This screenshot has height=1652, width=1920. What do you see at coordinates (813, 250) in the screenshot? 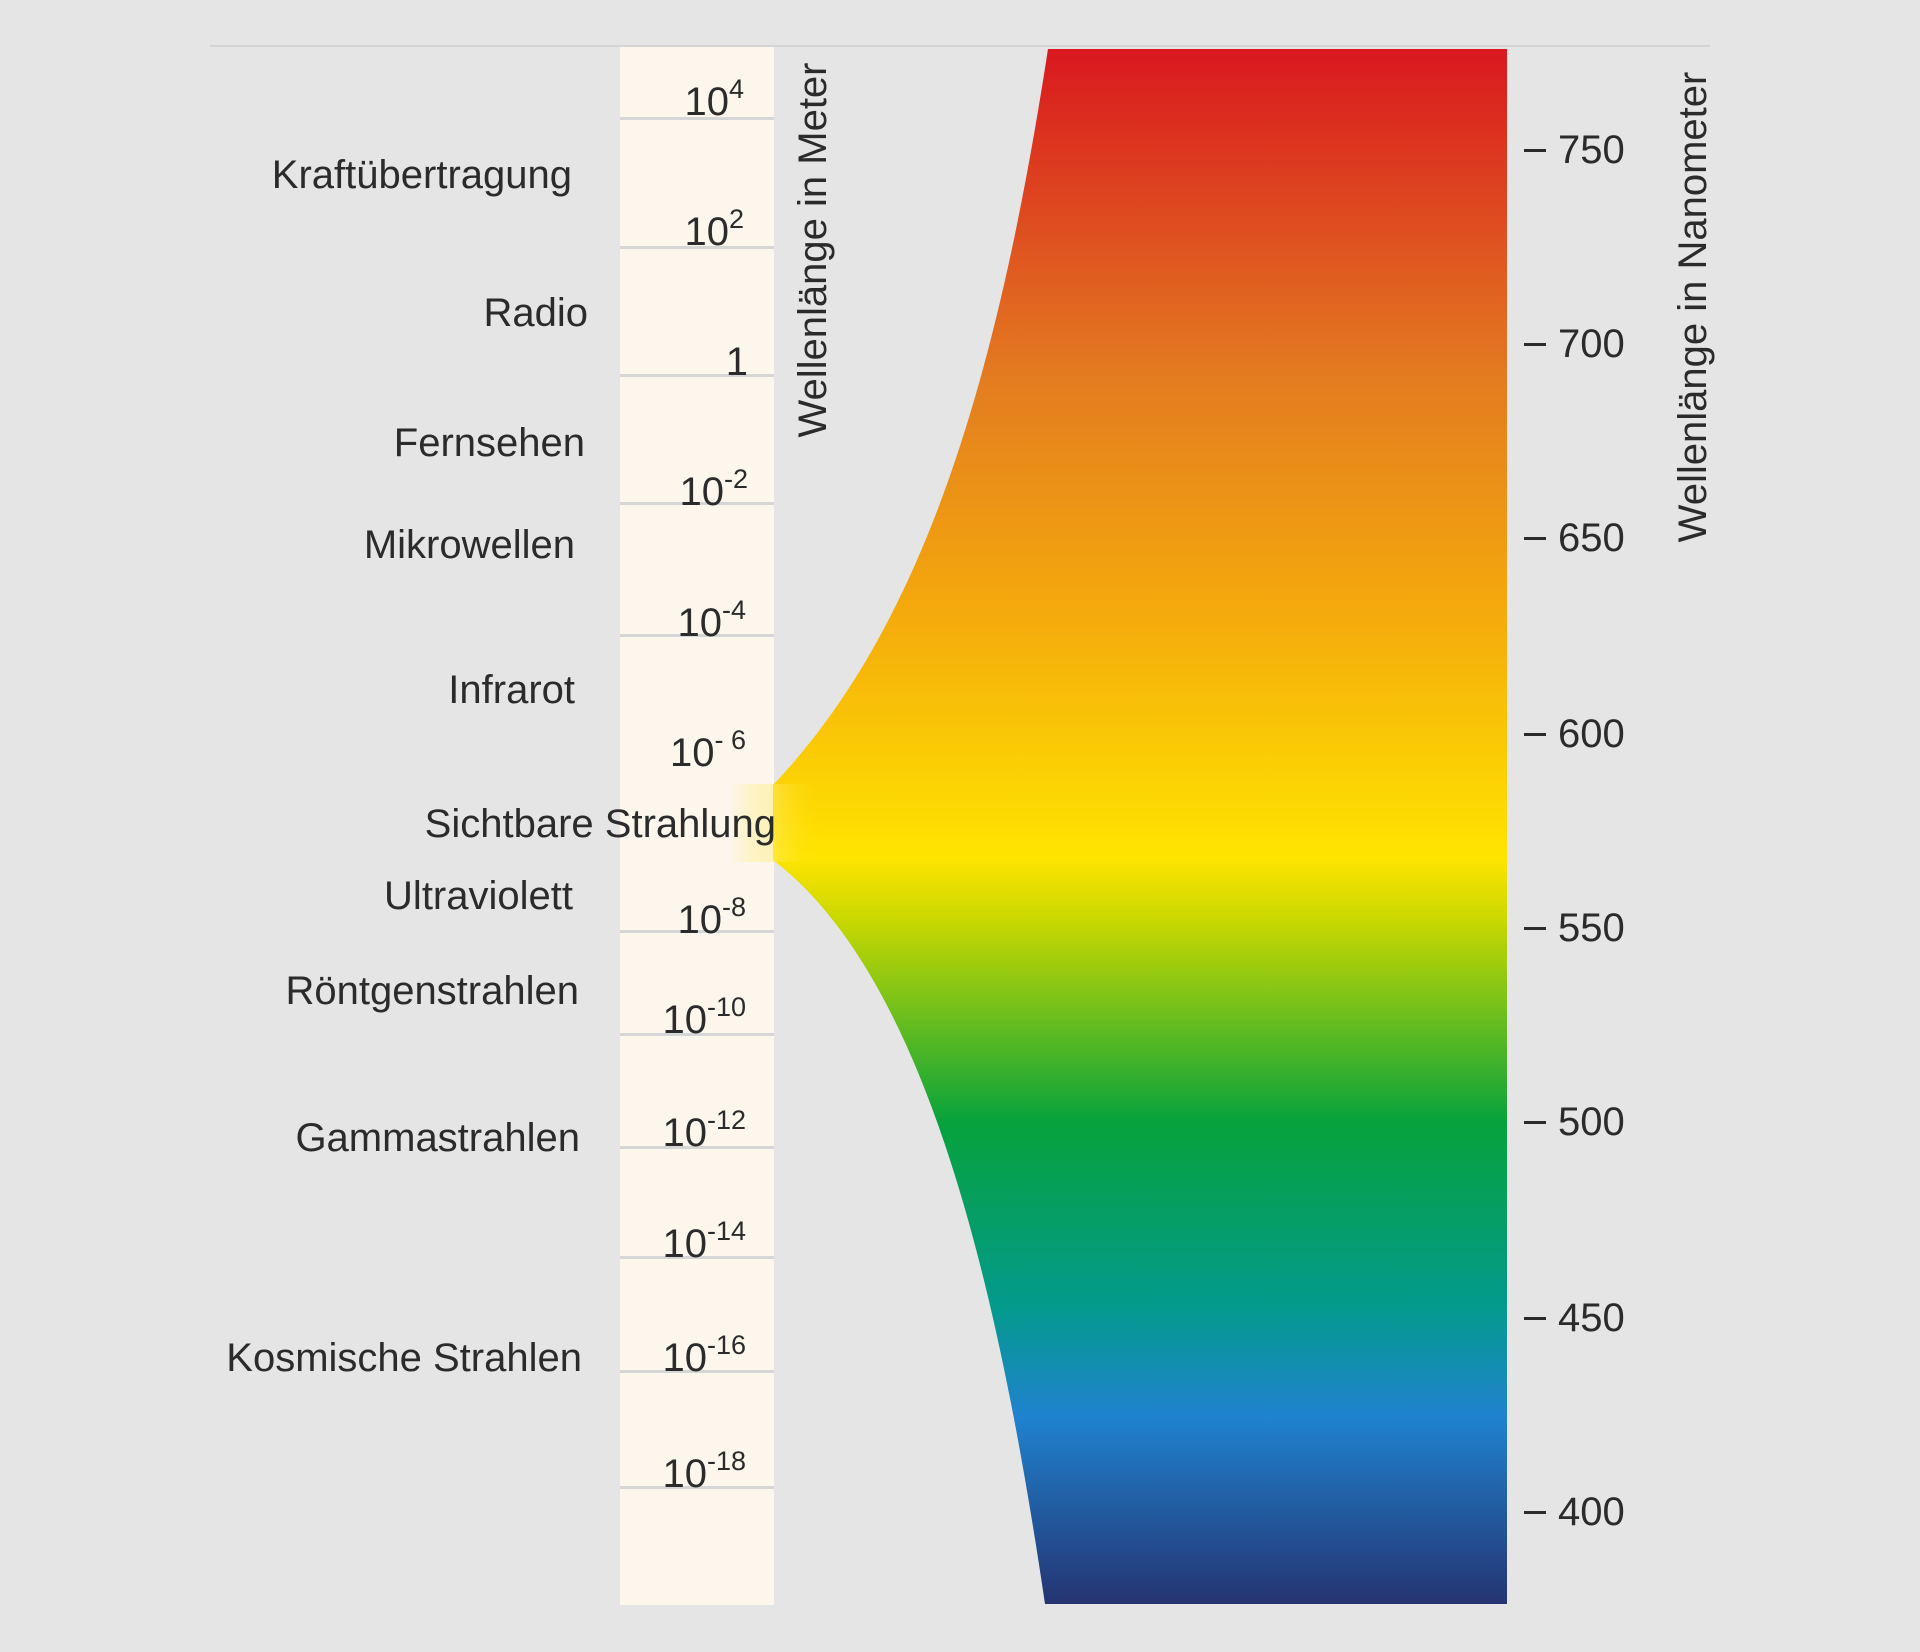
I see `axis-title-meter: Wellenlänge in Meter` at bounding box center [813, 250].